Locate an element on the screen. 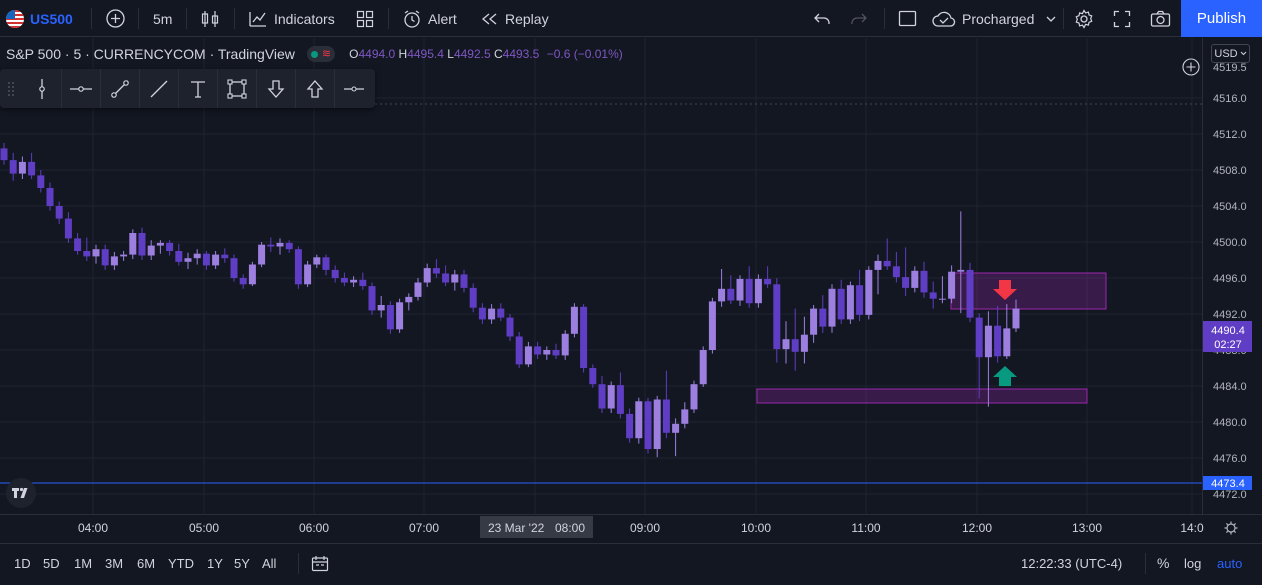  fullscreen-button is located at coordinates (1122, 18).